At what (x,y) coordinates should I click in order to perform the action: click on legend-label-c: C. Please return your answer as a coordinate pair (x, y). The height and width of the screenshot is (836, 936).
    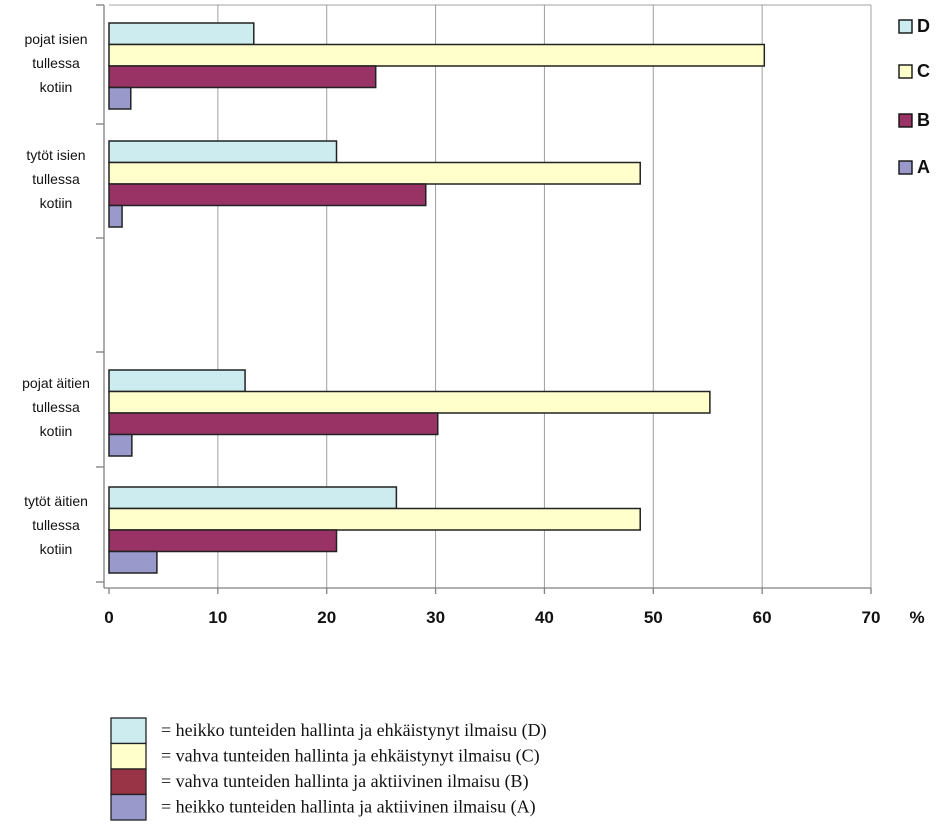
    Looking at the image, I should click on (923, 71).